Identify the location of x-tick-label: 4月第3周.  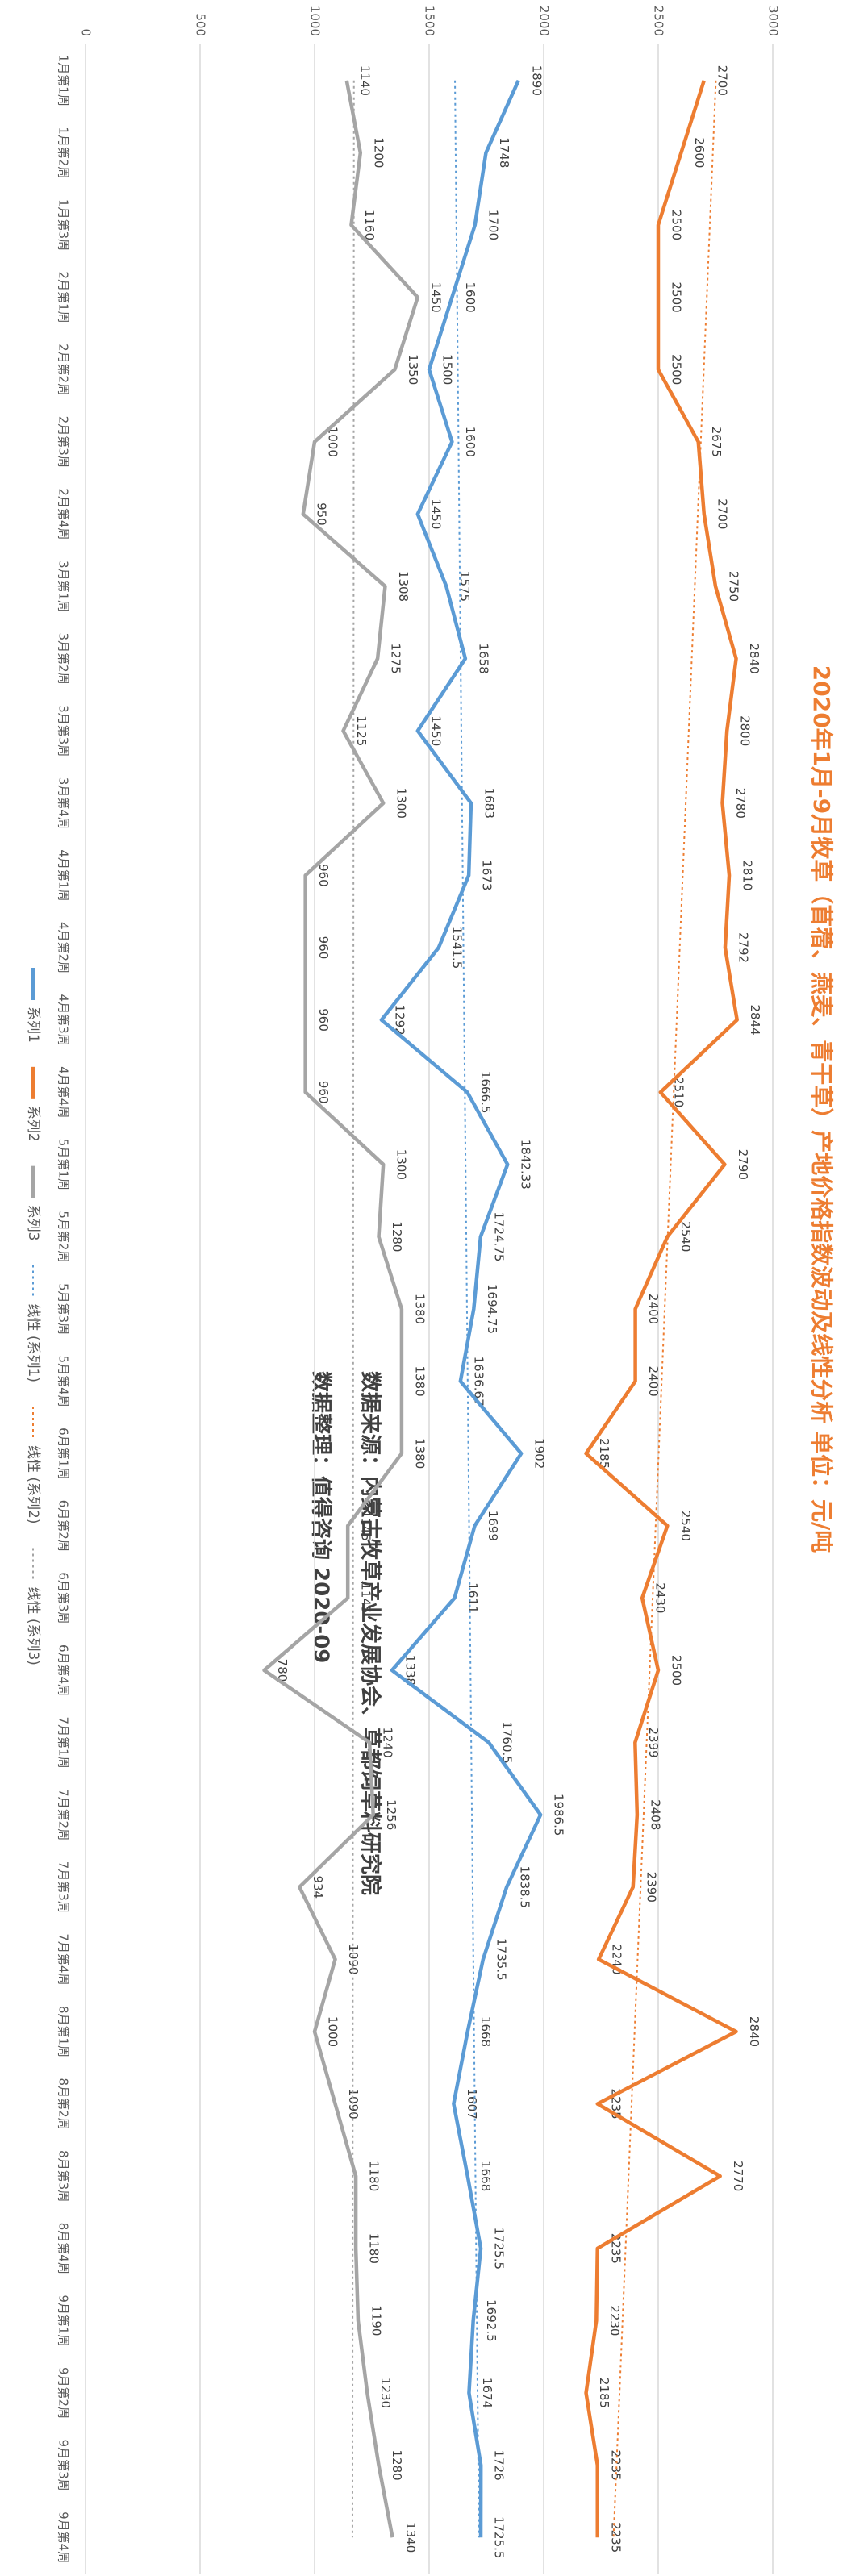
(63, 1020).